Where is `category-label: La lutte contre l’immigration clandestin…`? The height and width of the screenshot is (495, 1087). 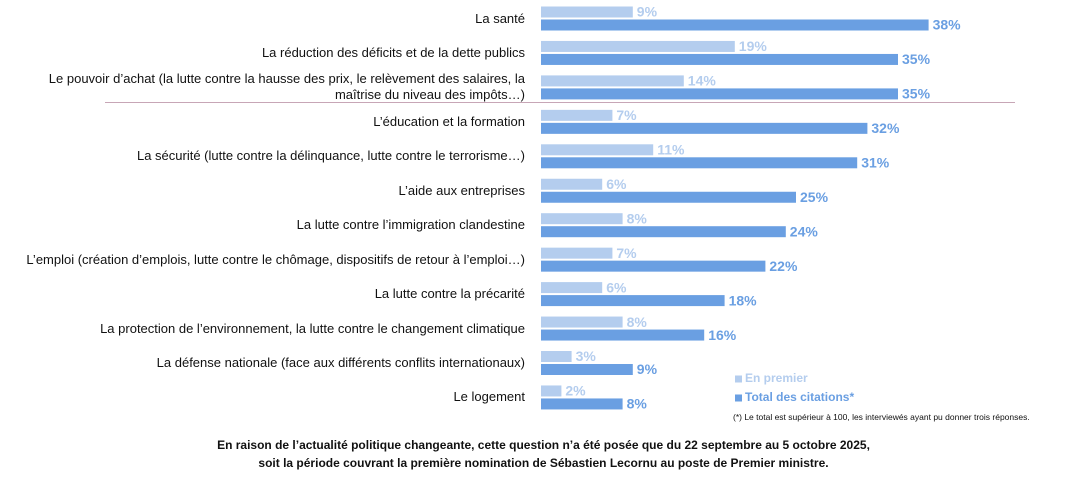 category-label: La lutte contre l’immigration clandestin… is located at coordinates (410, 225).